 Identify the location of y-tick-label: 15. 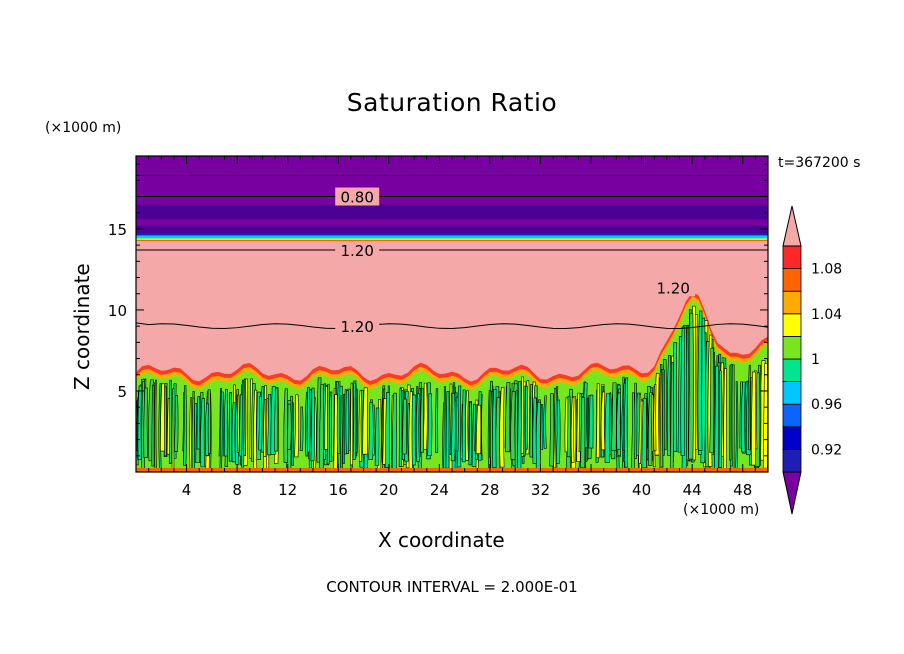
(117, 230).